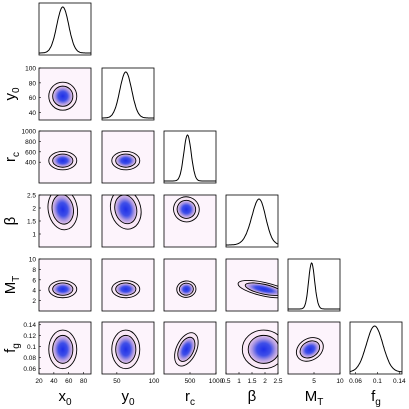 The width and height of the screenshot is (409, 409). What do you see at coordinates (251, 381) in the screenshot?
I see `x-tick-label: 1.5` at bounding box center [251, 381].